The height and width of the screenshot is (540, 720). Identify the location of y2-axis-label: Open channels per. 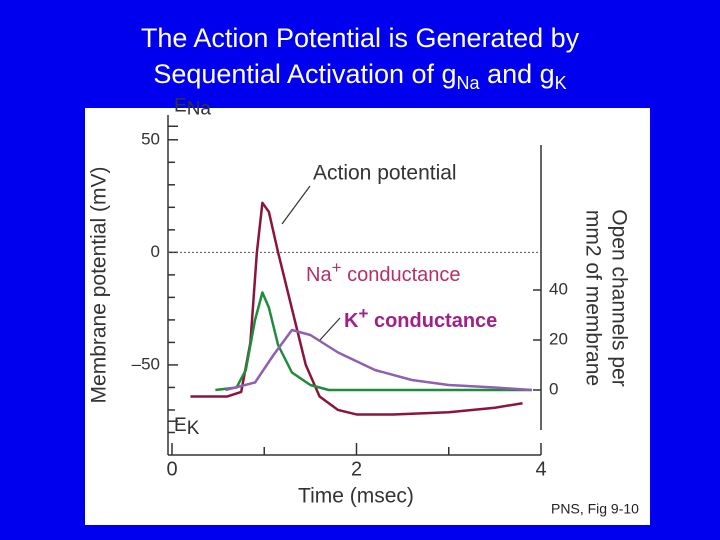
(618, 297).